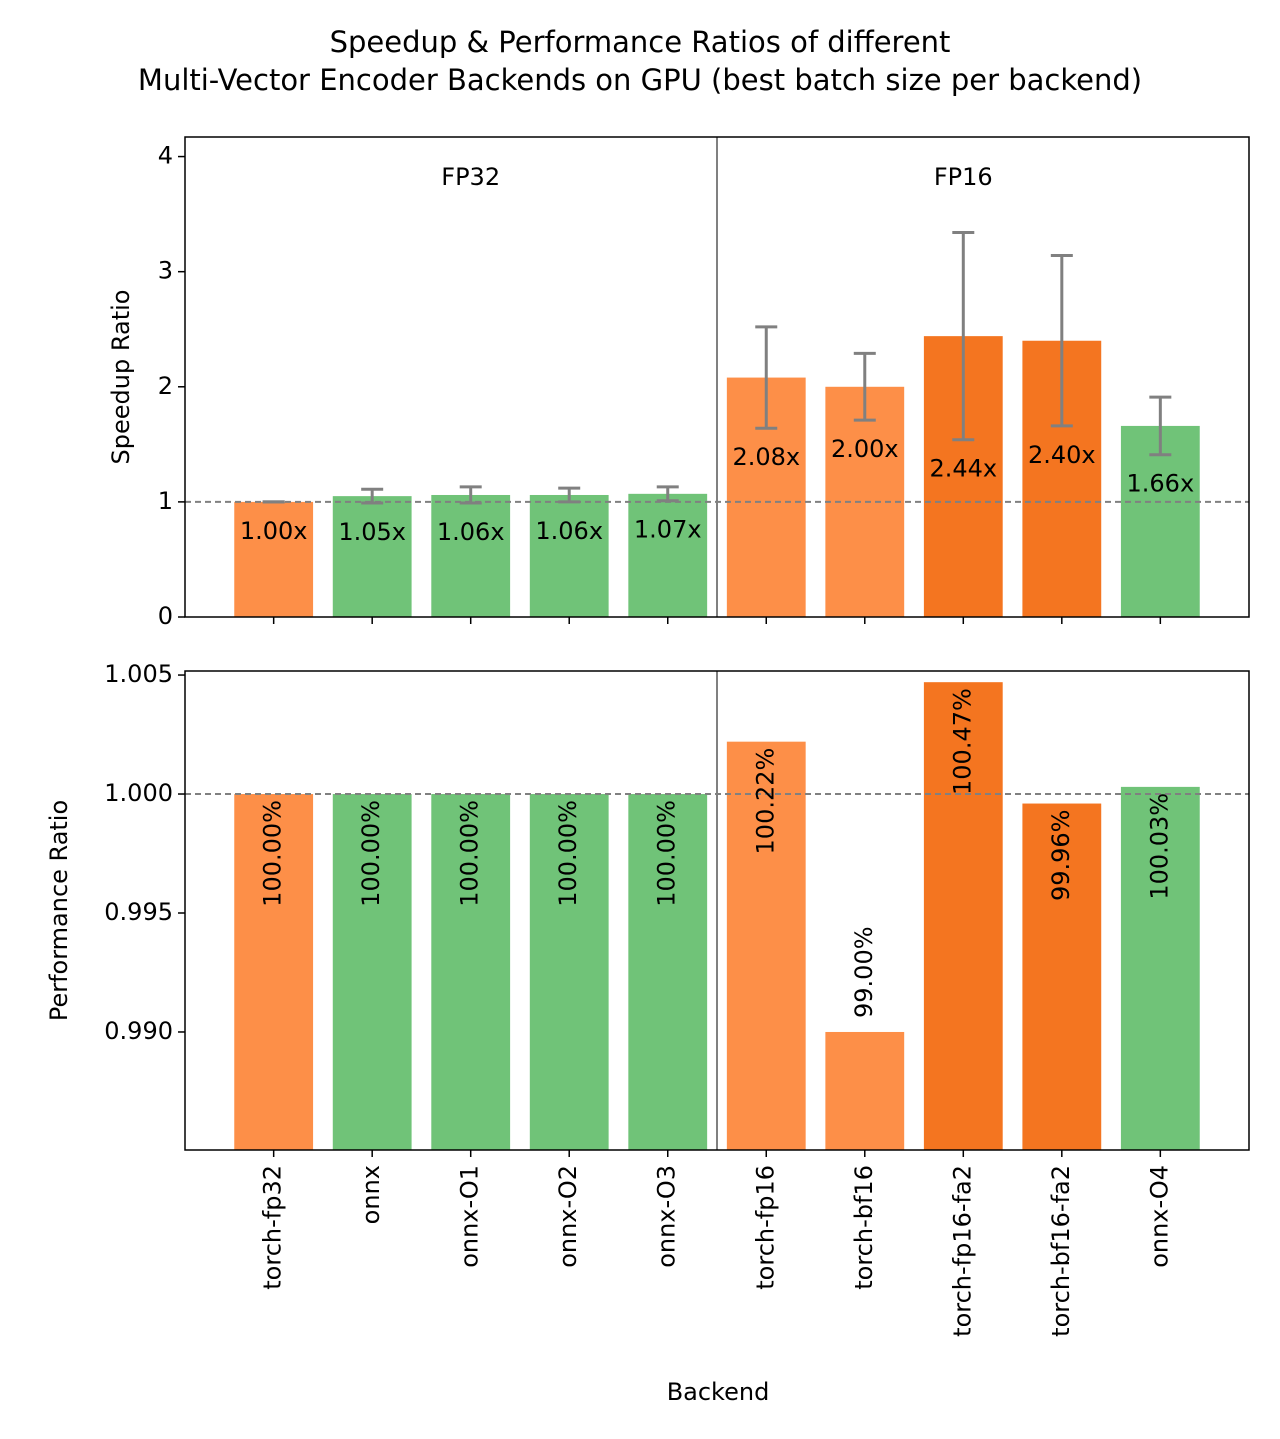 The image size is (1280, 1439). What do you see at coordinates (372, 532) in the screenshot?
I see `value-label: 1.05x` at bounding box center [372, 532].